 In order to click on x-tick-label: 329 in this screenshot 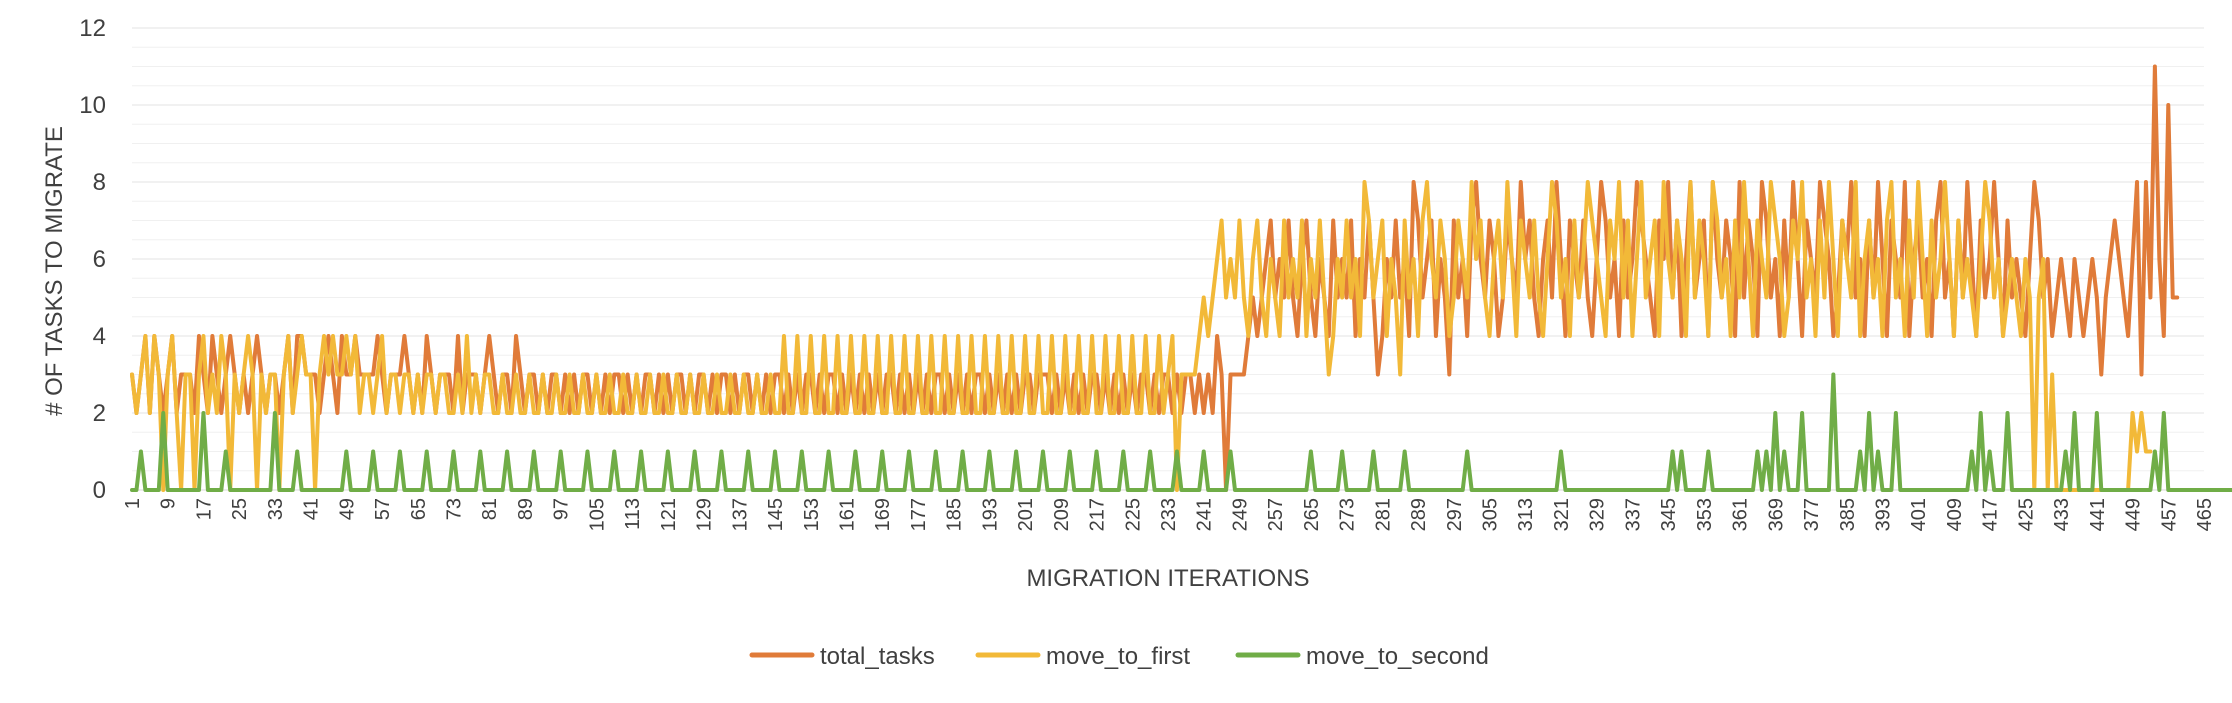, I will do `click(1598, 514)`.